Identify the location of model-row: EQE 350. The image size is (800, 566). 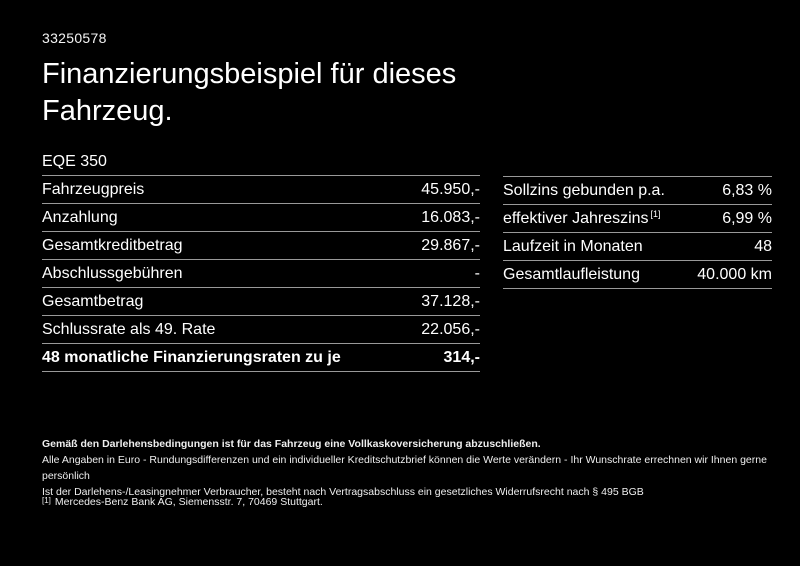
(261, 162).